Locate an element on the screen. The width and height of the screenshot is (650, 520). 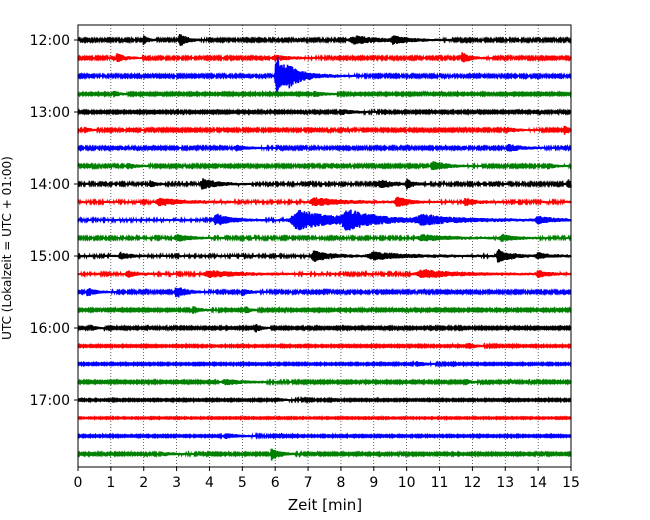
y-tick-label-1500: 15:00 is located at coordinates (50, 257).